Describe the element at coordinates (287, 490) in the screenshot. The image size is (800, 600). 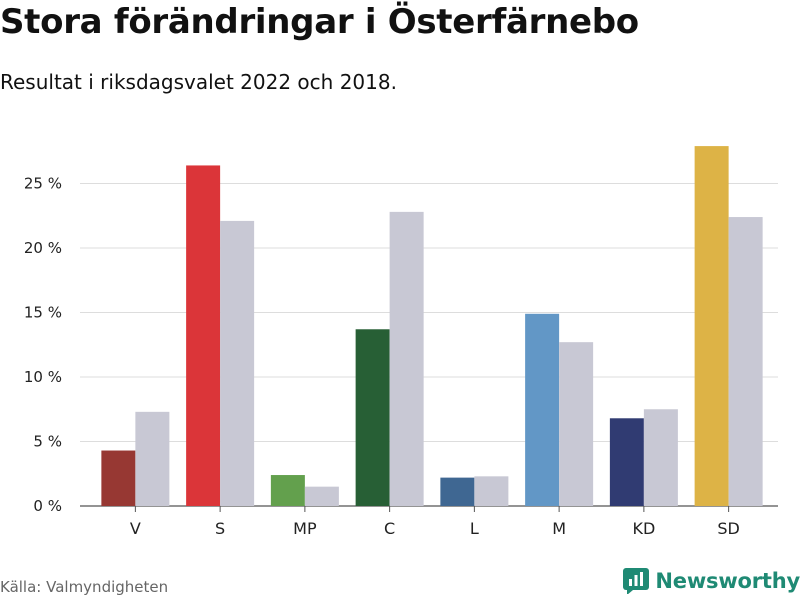
I see `bar-2022-mp` at that location.